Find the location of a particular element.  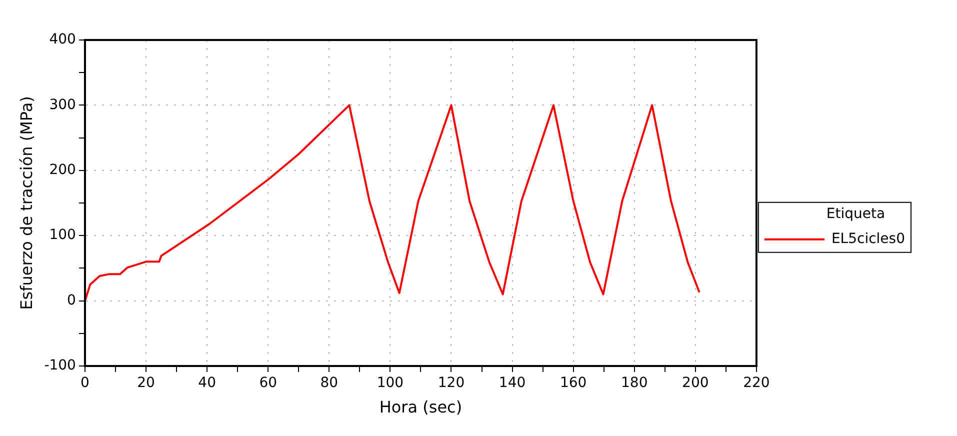

x-tick-label: 40 is located at coordinates (207, 383).